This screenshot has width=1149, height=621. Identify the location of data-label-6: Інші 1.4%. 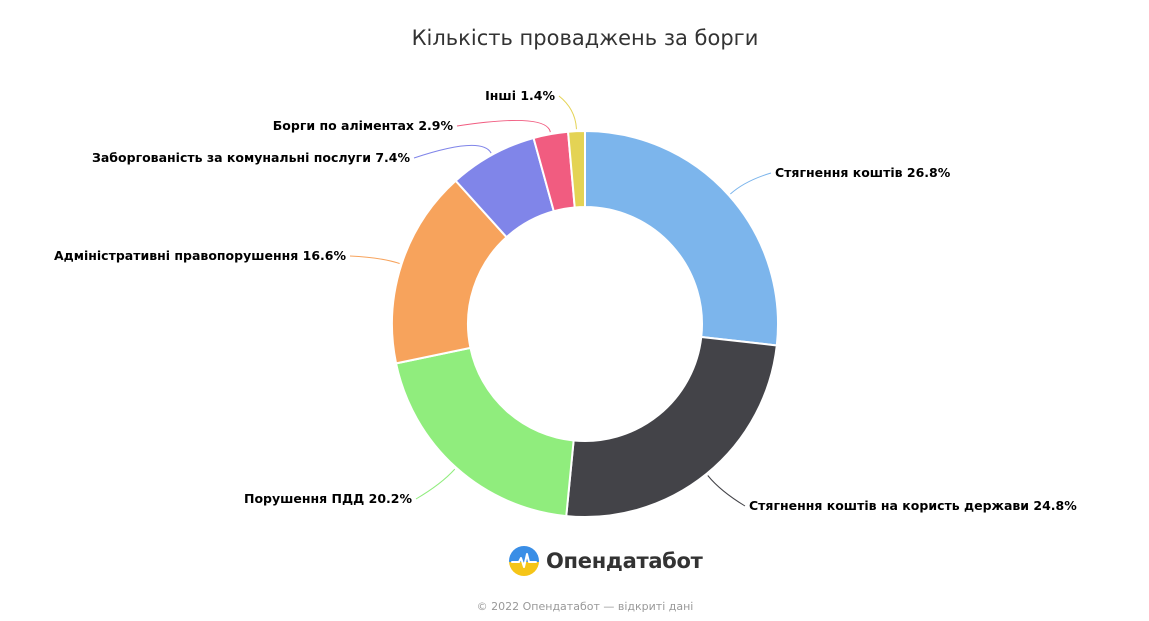
(520, 95).